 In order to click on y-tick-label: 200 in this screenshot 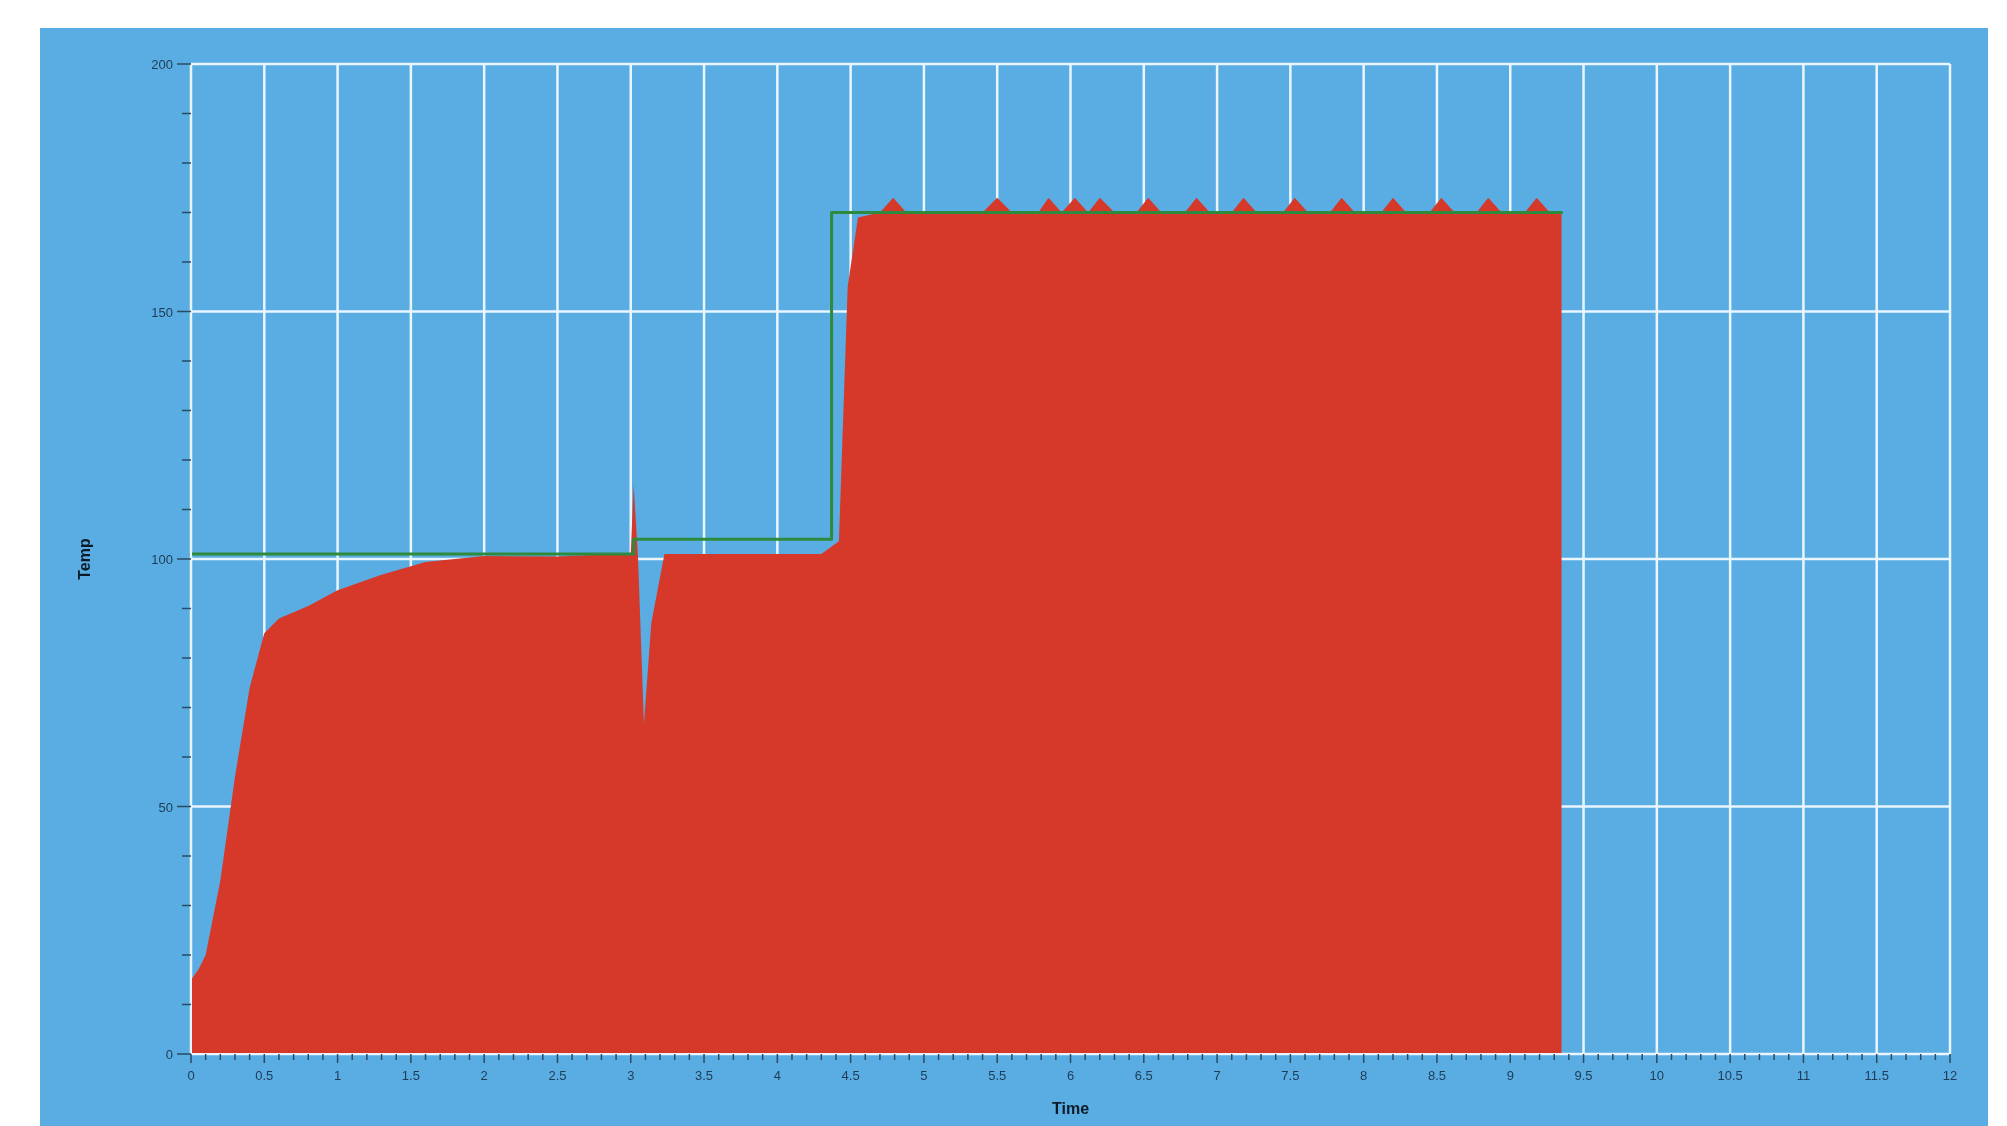, I will do `click(162, 64)`.